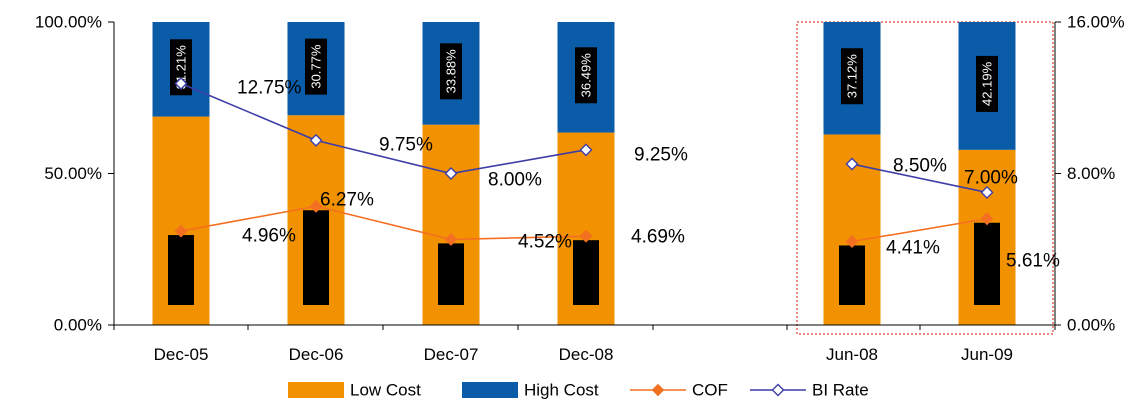 This screenshot has height=409, width=1145. Describe the element at coordinates (316, 390) in the screenshot. I see `legend-swatch-low-cost` at that location.